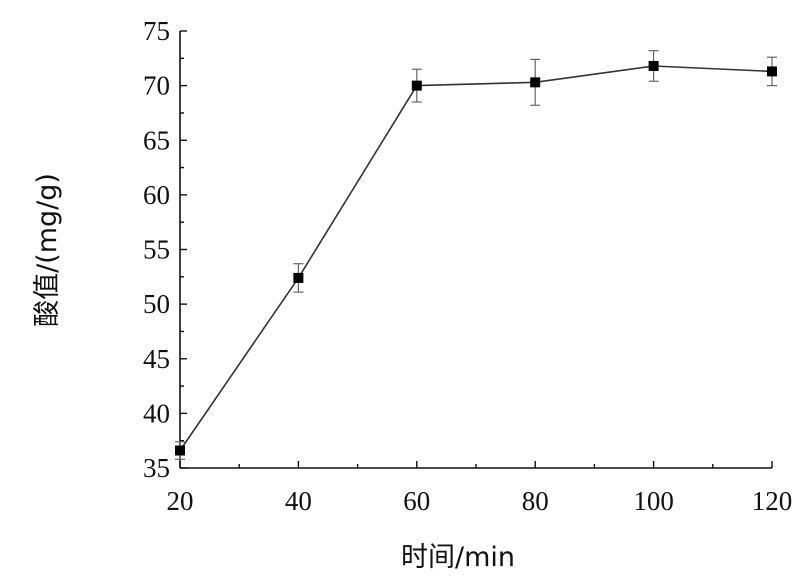 The width and height of the screenshot is (810, 576). What do you see at coordinates (156, 195) in the screenshot?
I see `y-tick-label: 60` at bounding box center [156, 195].